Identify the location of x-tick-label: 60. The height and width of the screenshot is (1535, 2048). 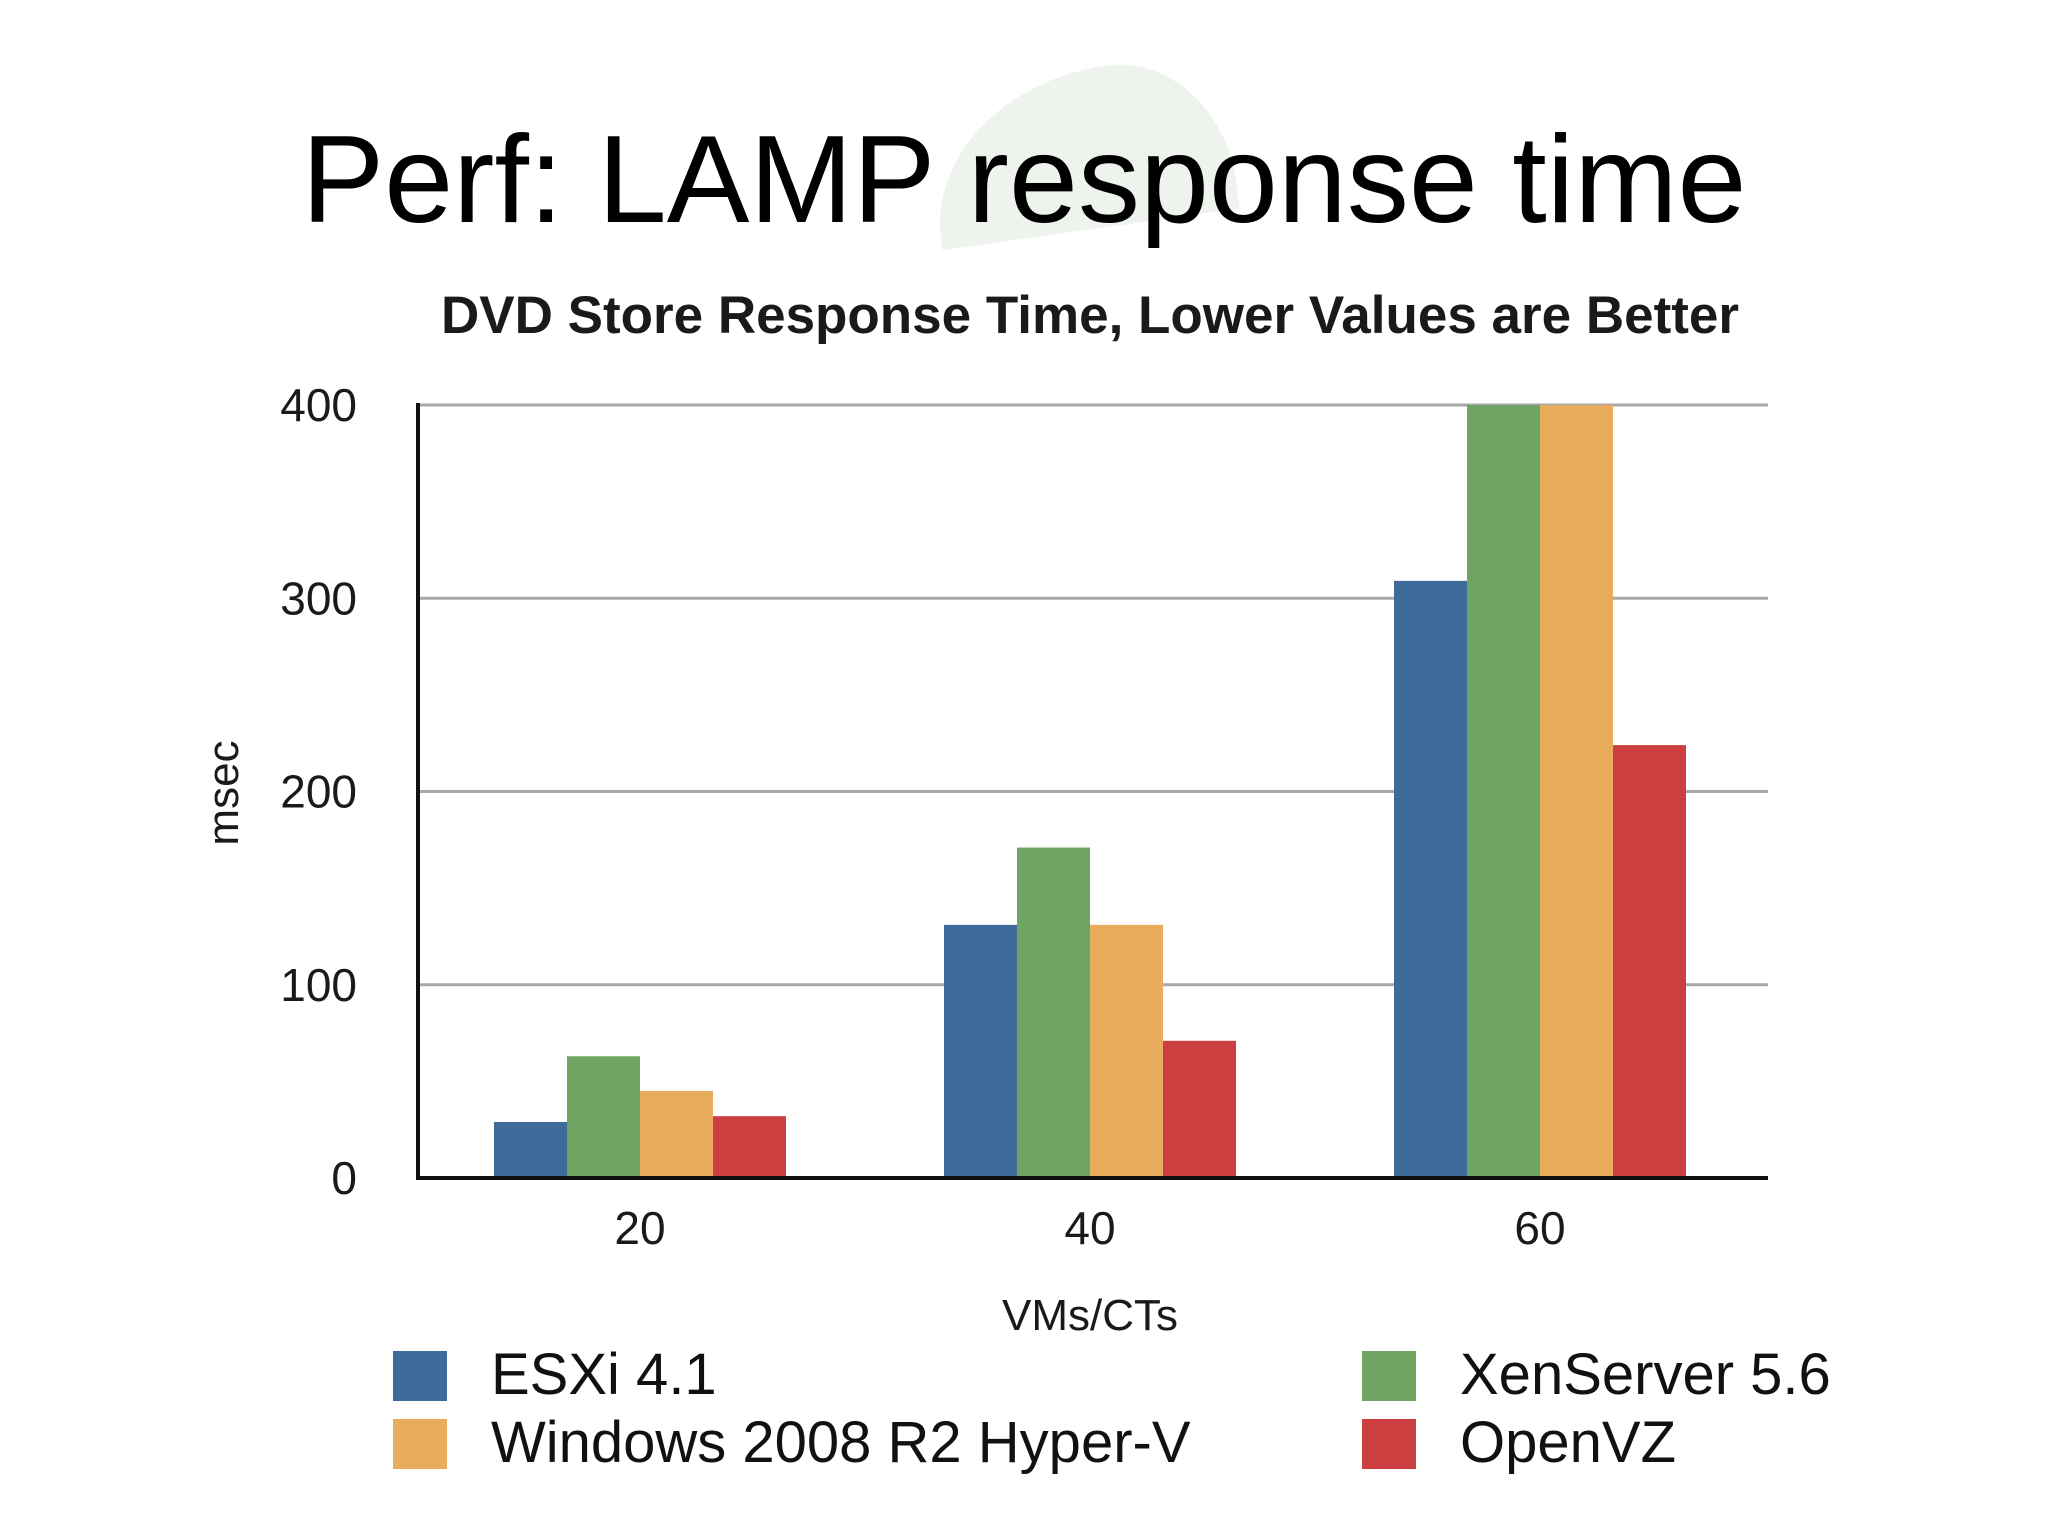
(1539, 1228).